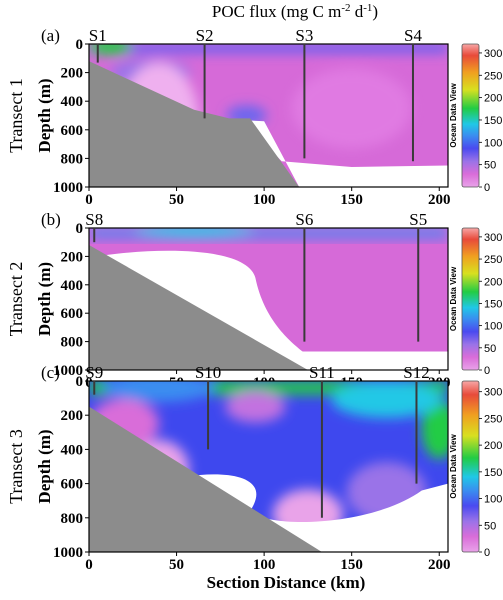 The width and height of the screenshot is (503, 600). What do you see at coordinates (16, 299) in the screenshot?
I see `transect-label: Transect 2` at bounding box center [16, 299].